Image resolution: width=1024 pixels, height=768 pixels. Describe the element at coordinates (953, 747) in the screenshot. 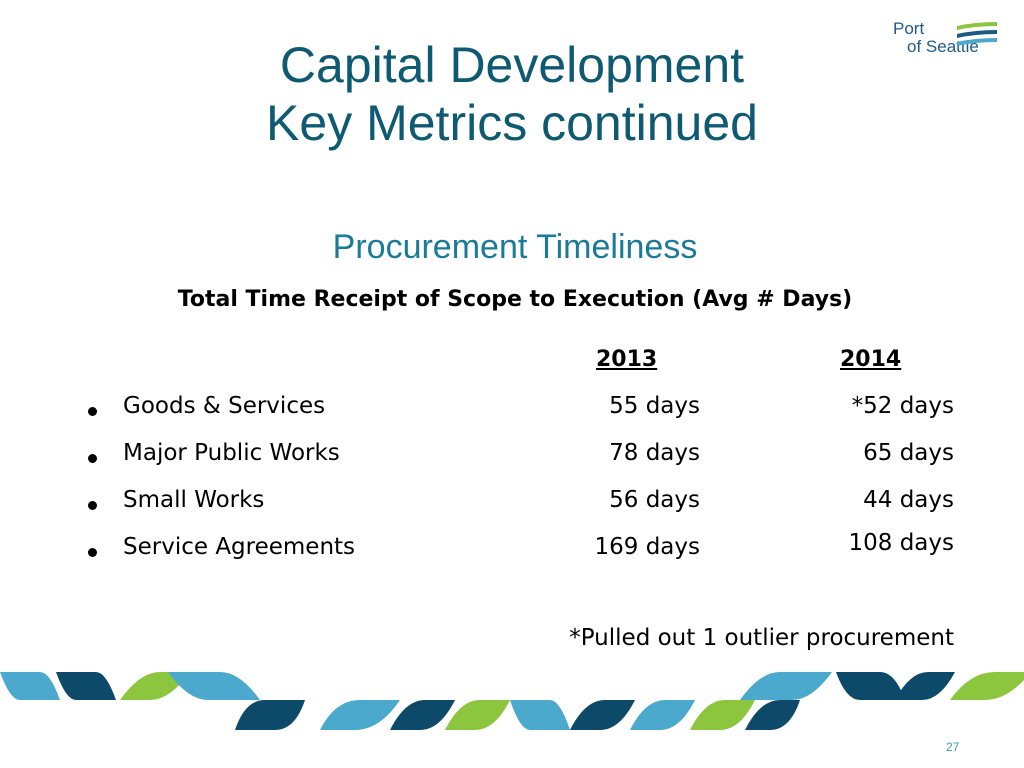

I see `page-number: 27` at that location.